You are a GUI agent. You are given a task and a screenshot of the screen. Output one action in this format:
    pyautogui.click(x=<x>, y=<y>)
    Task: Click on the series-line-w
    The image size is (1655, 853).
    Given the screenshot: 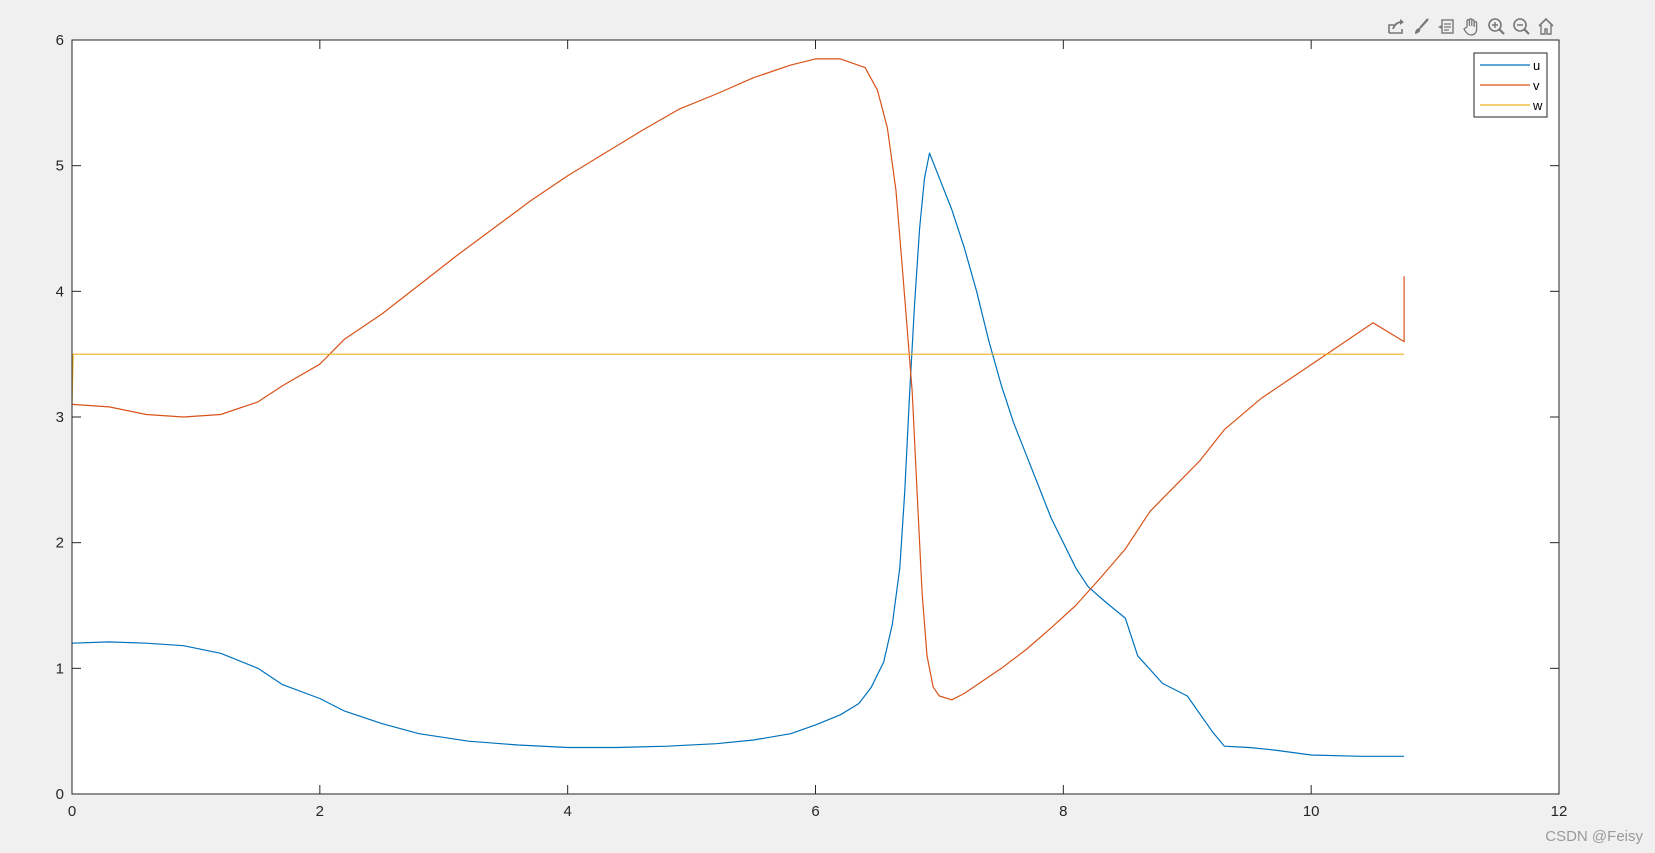 What is the action you would take?
    pyautogui.click(x=738, y=379)
    